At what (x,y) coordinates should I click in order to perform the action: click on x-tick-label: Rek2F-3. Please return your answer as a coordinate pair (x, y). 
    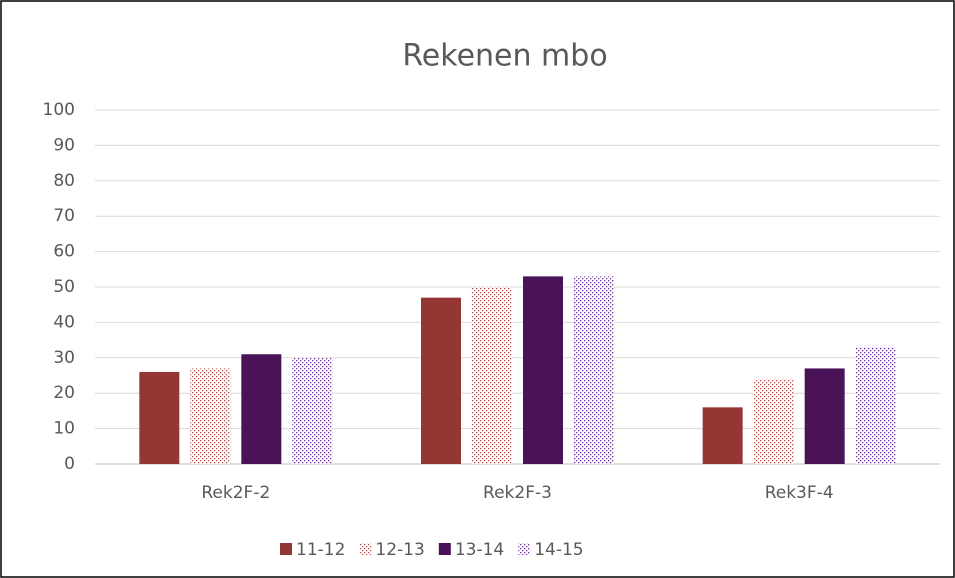
    Looking at the image, I should click on (517, 493).